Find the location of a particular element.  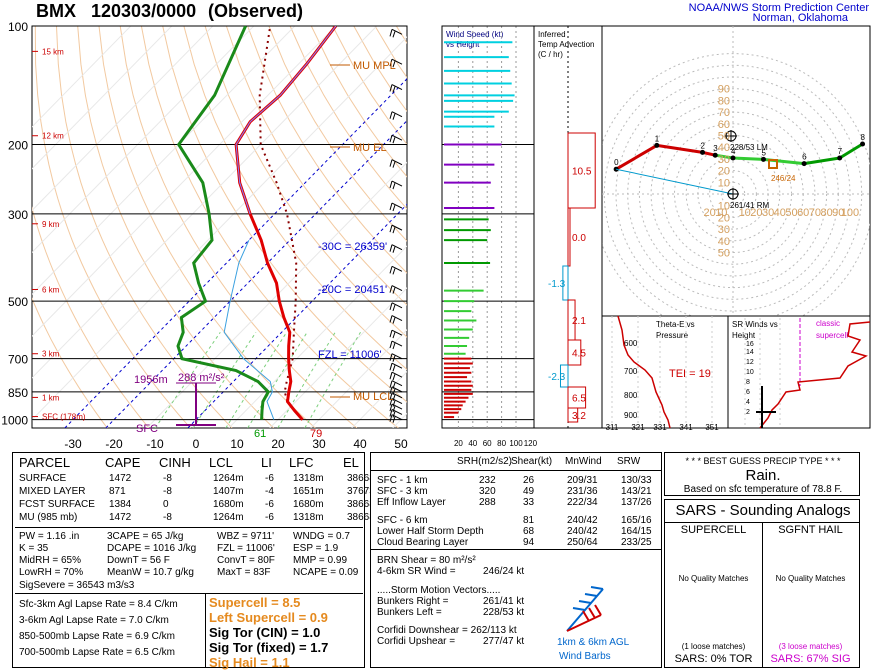

composite-index: Left Supercell = 0.9 is located at coordinates (268, 617).